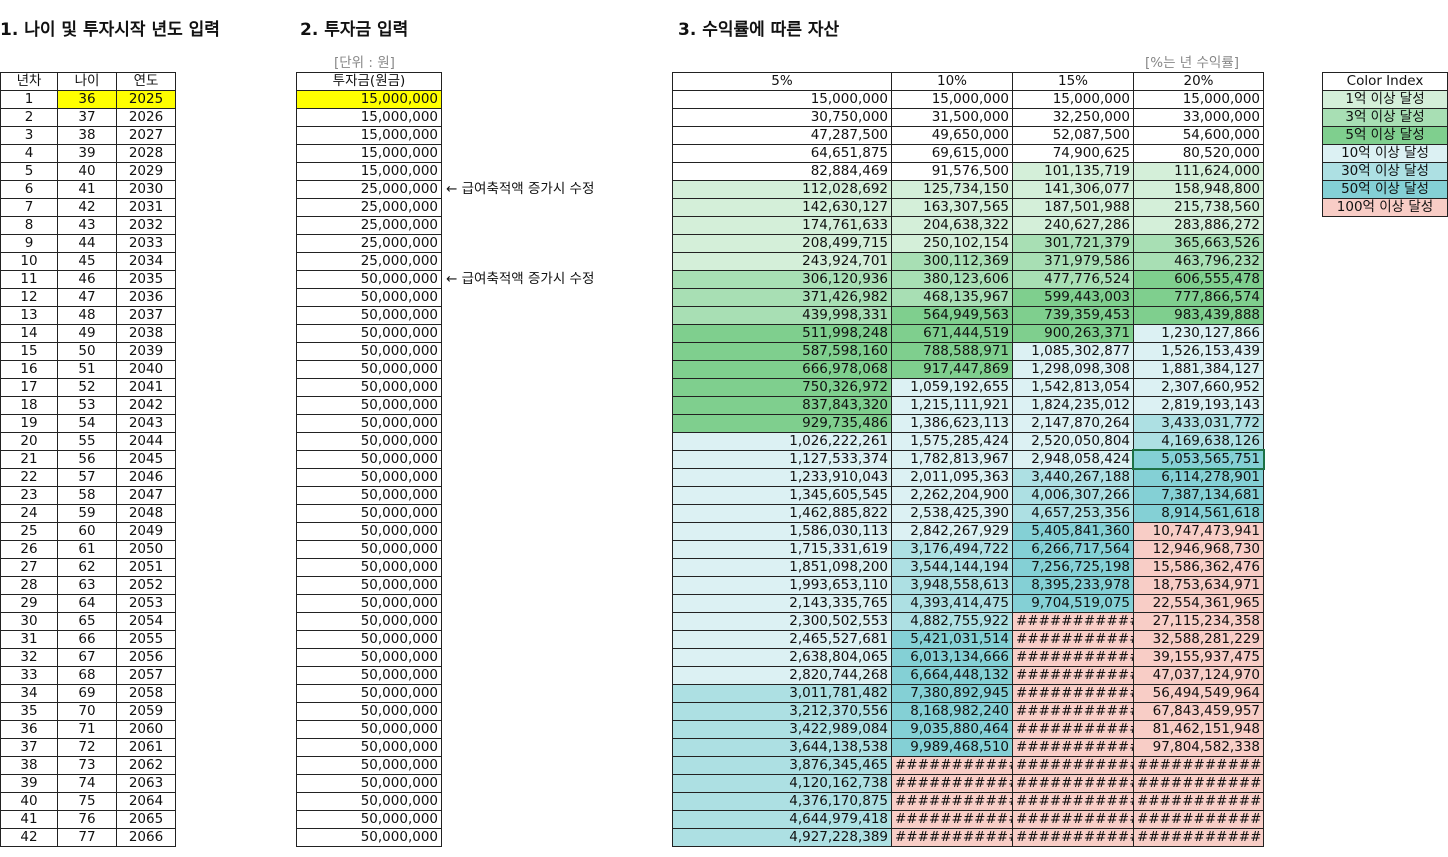 The height and width of the screenshot is (857, 1448). Describe the element at coordinates (1198, 549) in the screenshot. I see `cell: 12,946,968,730` at that location.